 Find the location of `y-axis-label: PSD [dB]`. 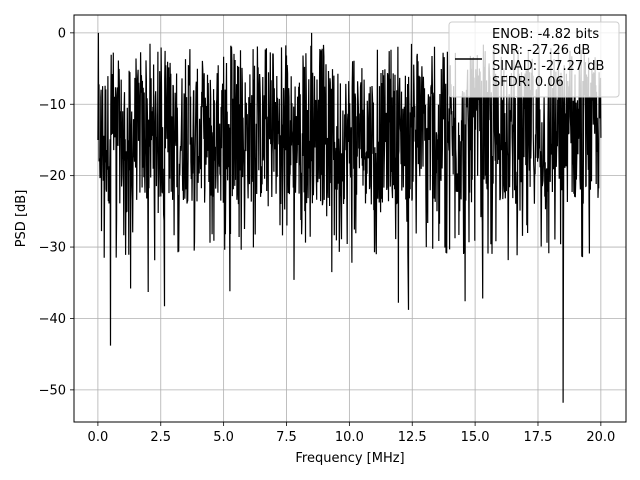

y-axis-label: PSD [dB] is located at coordinates (21, 219).